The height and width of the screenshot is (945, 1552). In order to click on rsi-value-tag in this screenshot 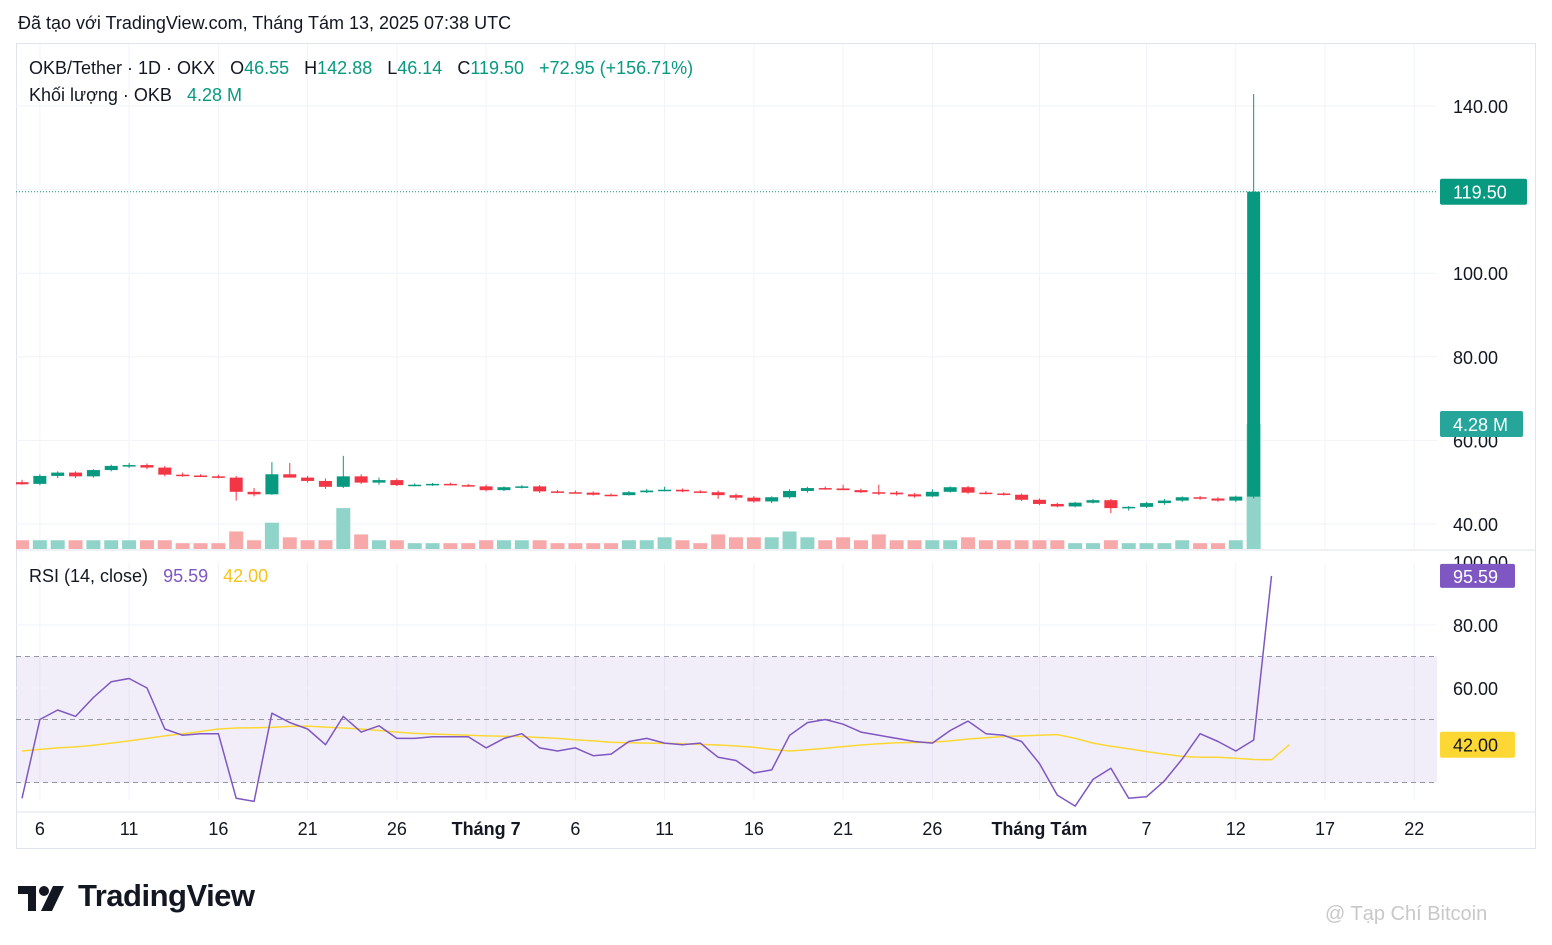, I will do `click(1477, 575)`.